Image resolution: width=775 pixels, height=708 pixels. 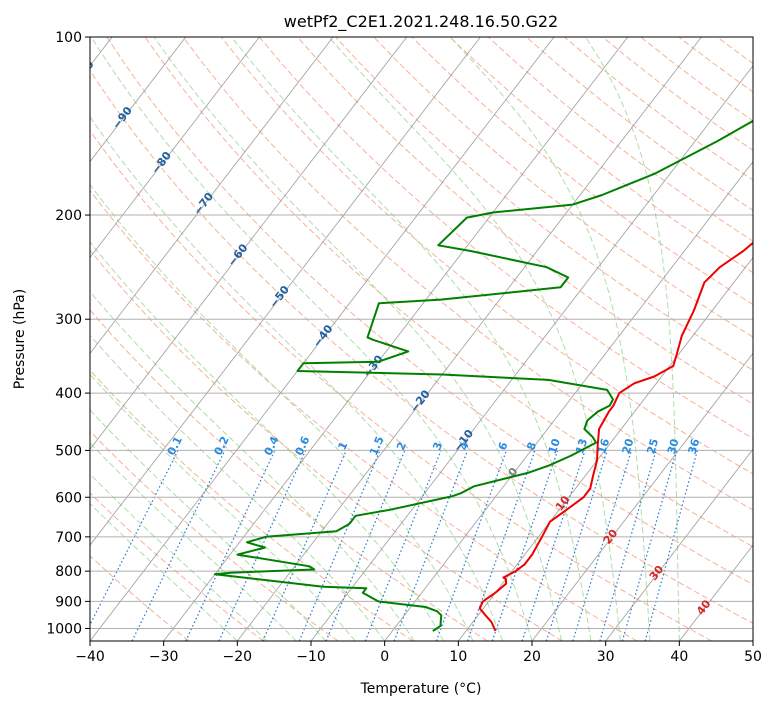 I want to click on chart-title: wetPf2_C2E1.2021.248.16.50.G22, so click(x=421, y=22).